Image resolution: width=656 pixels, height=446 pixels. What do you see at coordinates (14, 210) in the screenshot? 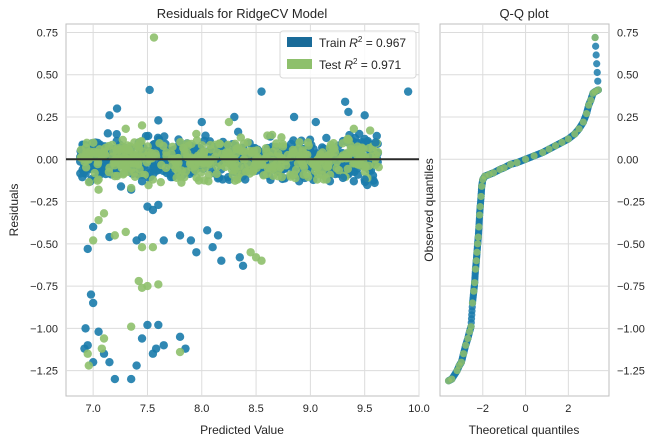
I see `residuals-y-label: Residuals` at bounding box center [14, 210].